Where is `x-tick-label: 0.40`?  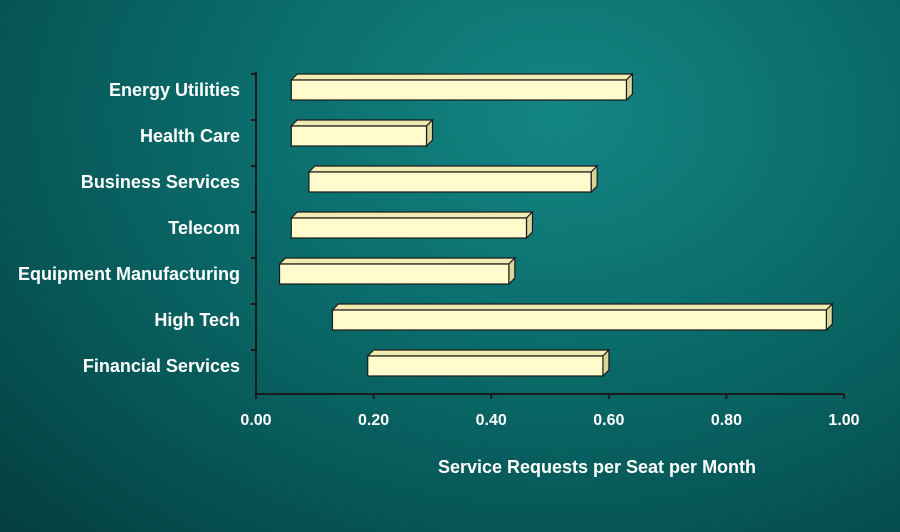 x-tick-label: 0.40 is located at coordinates (491, 420).